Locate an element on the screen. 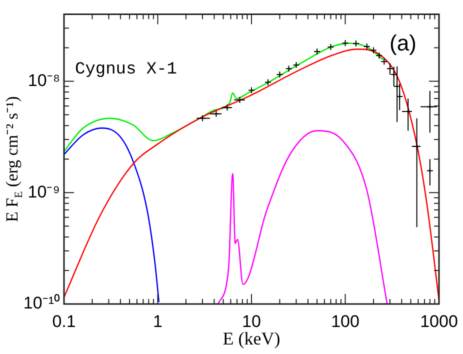 This screenshot has height=354, width=463. x-tick-label: 1000 is located at coordinates (439, 321).